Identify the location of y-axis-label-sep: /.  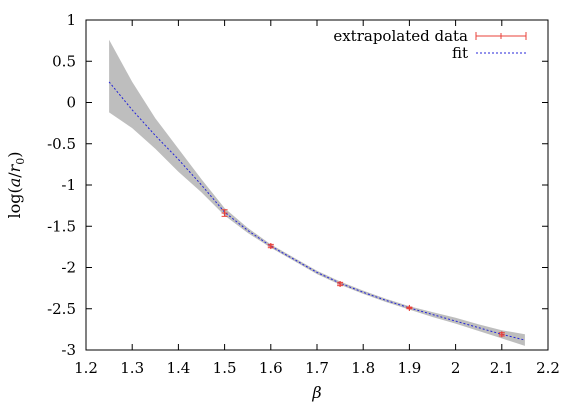
(14, 175).